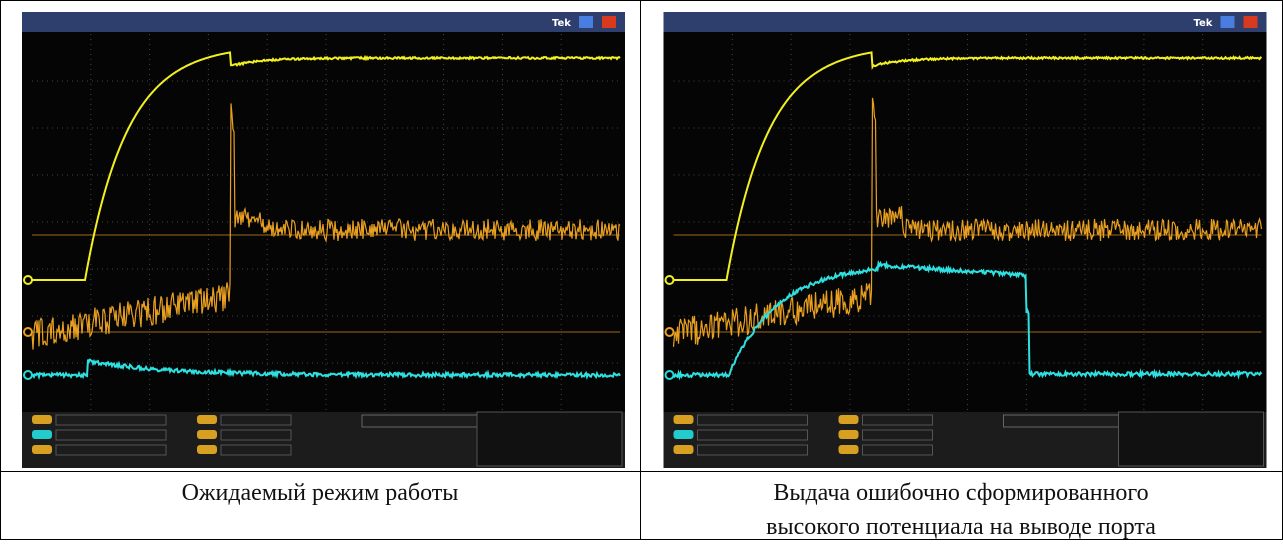 The height and width of the screenshot is (544, 1283). Describe the element at coordinates (961, 493) in the screenshot. I see `caption: Выдача ошибочно сформированного` at that location.